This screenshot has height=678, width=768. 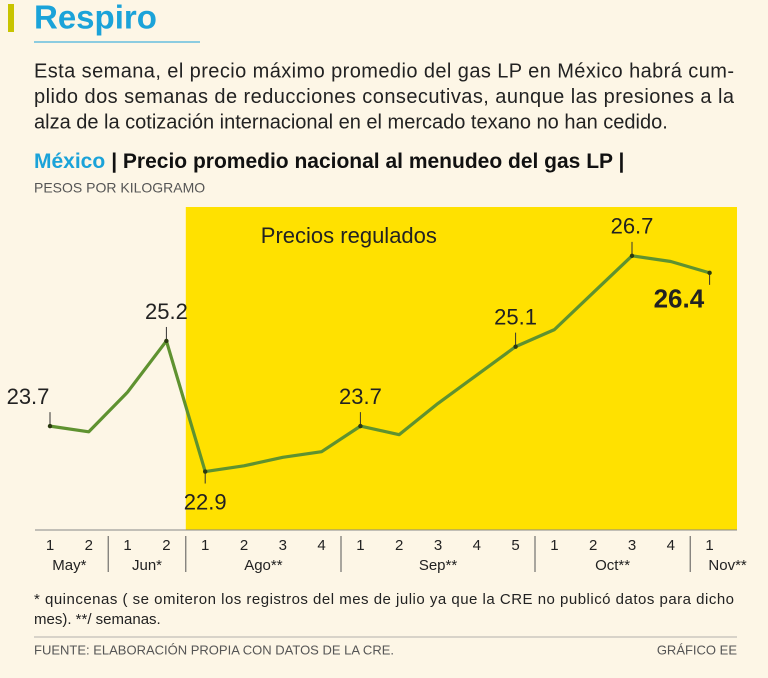 What do you see at coordinates (205, 501) in the screenshot?
I see `value-label: 22.9` at bounding box center [205, 501].